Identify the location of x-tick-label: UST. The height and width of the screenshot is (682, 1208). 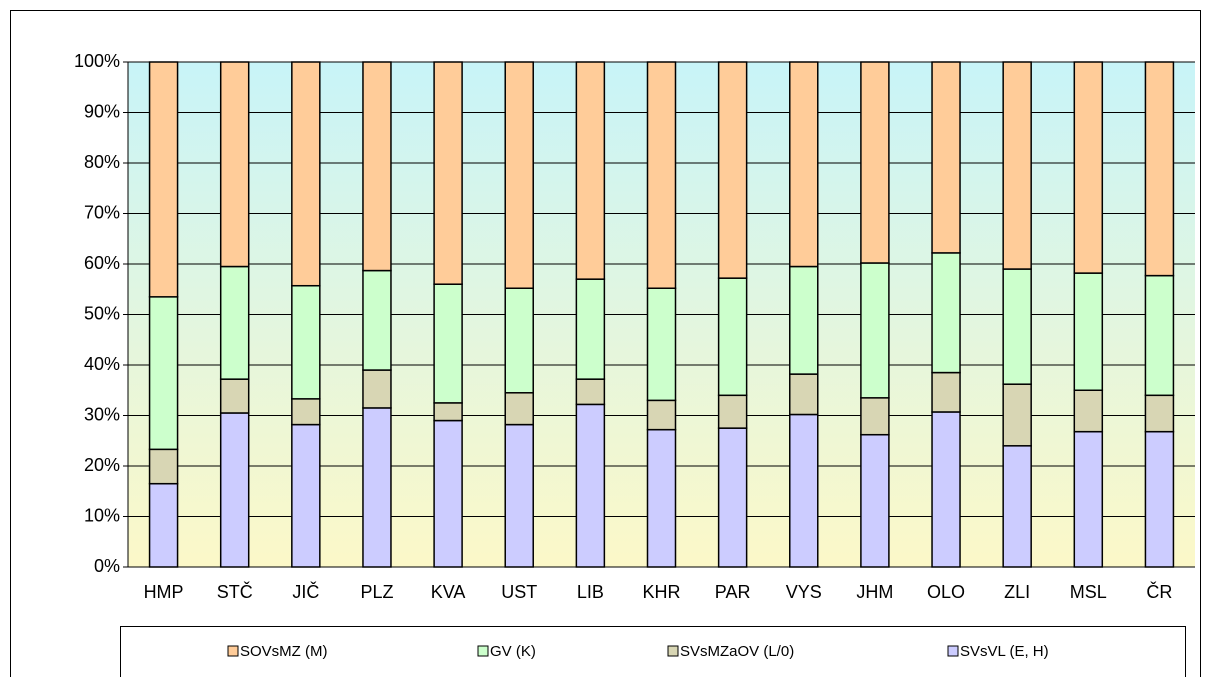
(519, 592).